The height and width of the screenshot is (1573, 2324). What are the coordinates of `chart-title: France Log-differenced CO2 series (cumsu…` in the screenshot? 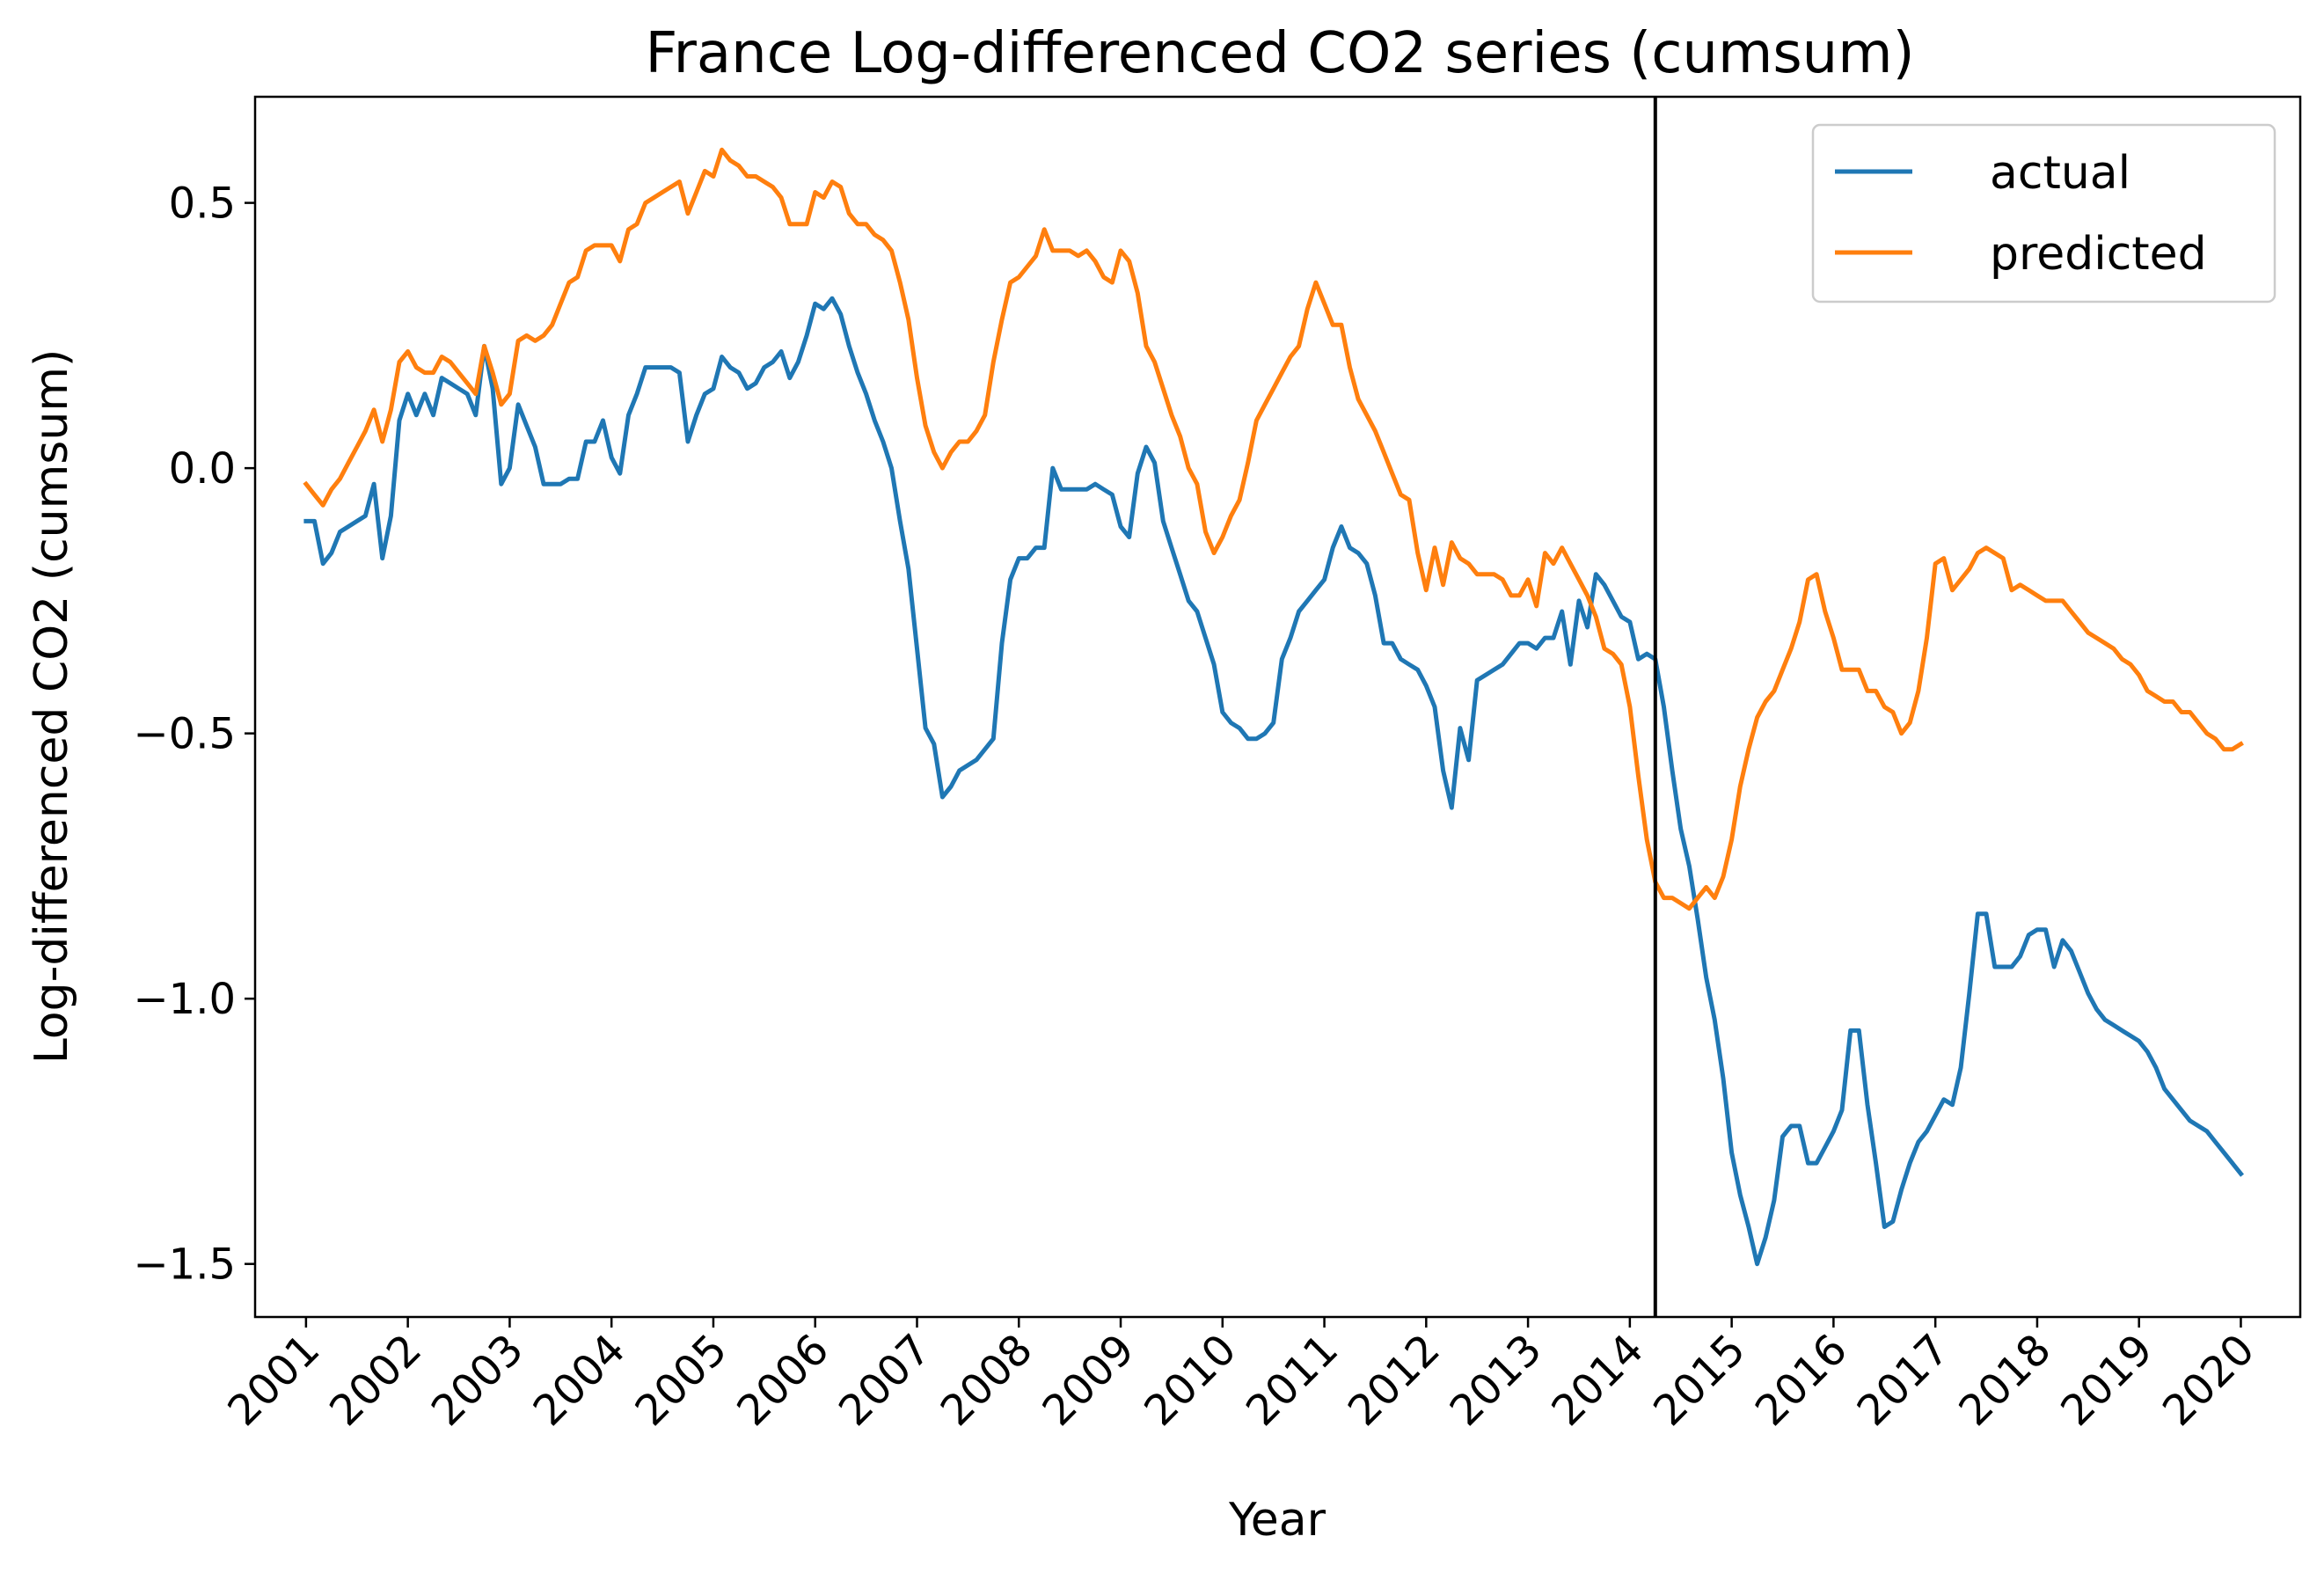 It's located at (1280, 53).